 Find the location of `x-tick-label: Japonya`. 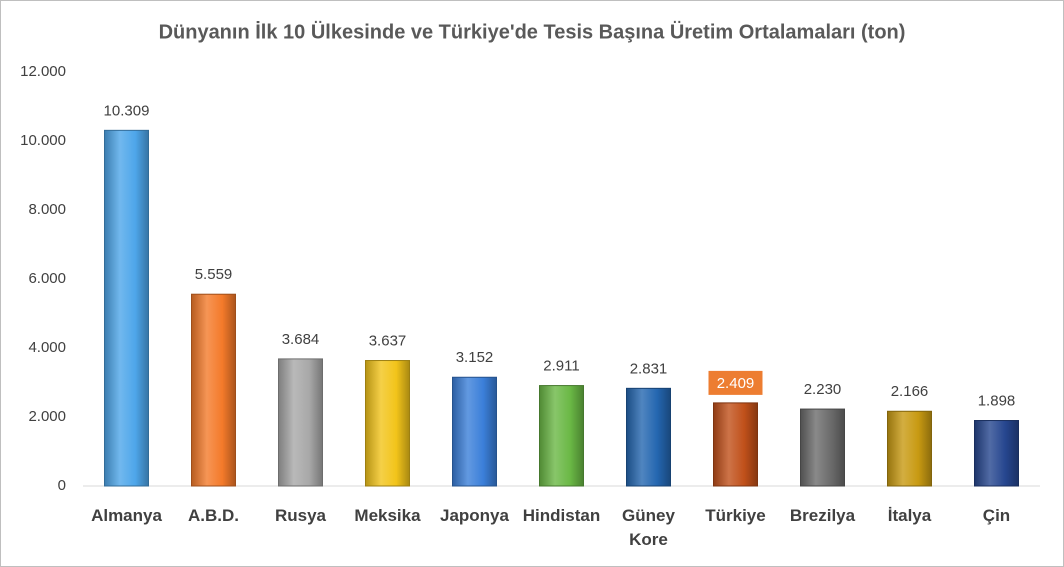

x-tick-label: Japonya is located at coordinates (474, 515).